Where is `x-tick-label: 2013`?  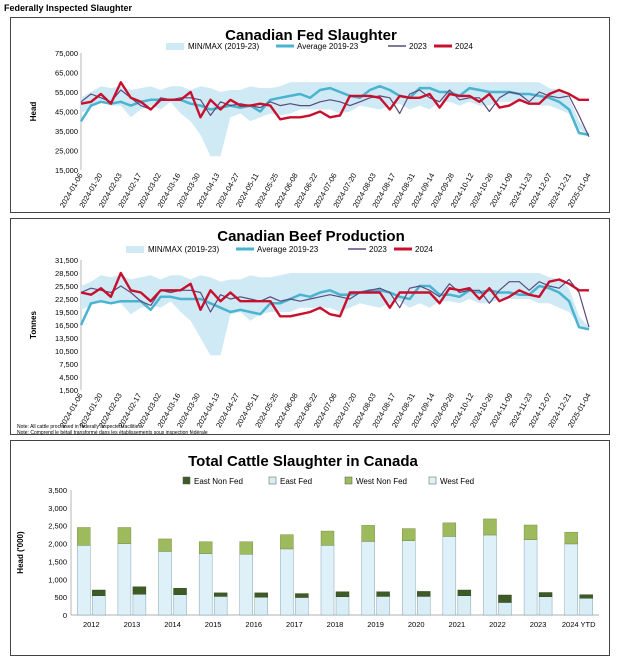
x-tick-label: 2013 is located at coordinates (132, 624).